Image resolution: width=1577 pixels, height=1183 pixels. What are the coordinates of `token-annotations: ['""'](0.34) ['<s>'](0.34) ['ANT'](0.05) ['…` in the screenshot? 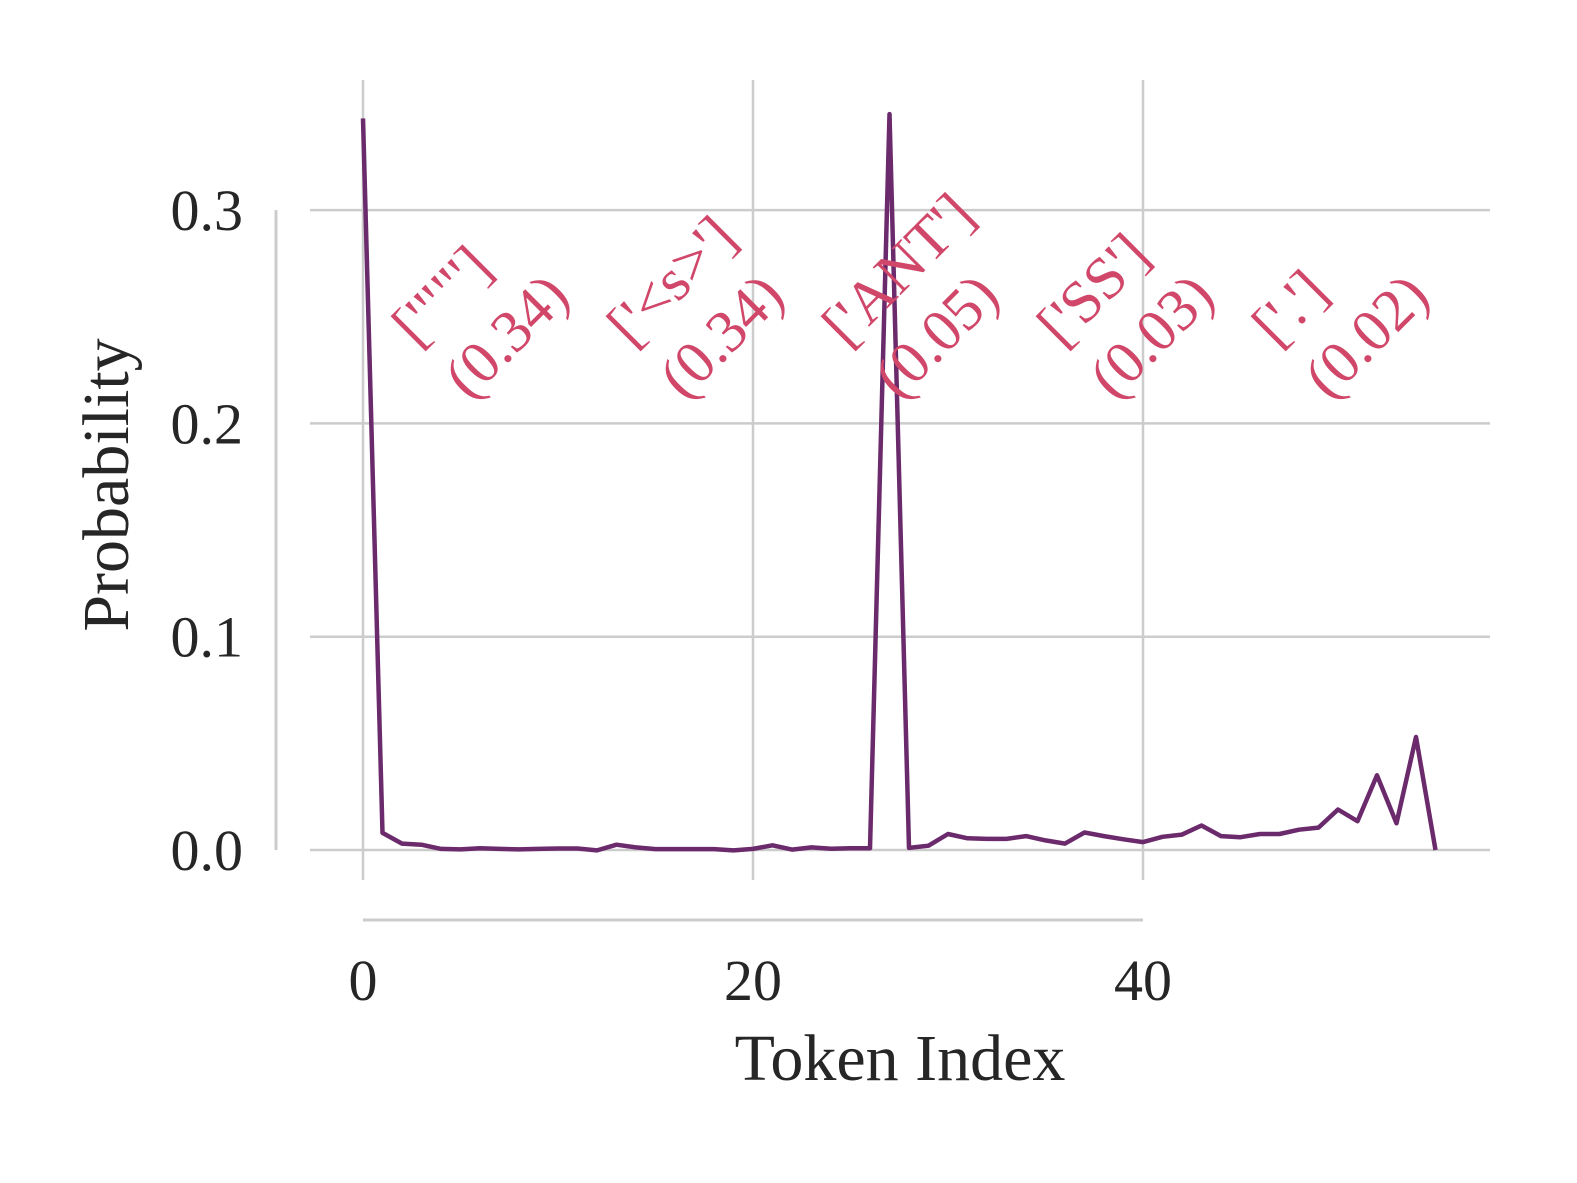 It's located at (910, 296).